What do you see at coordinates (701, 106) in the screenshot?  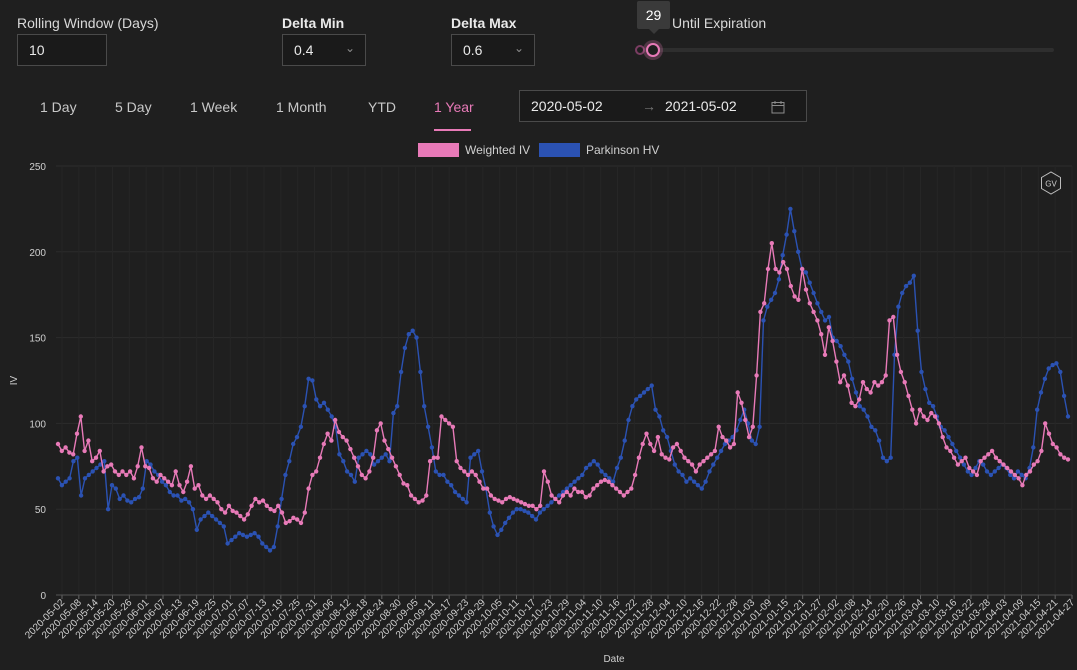 I see `date-range-end: 2021-05-02` at bounding box center [701, 106].